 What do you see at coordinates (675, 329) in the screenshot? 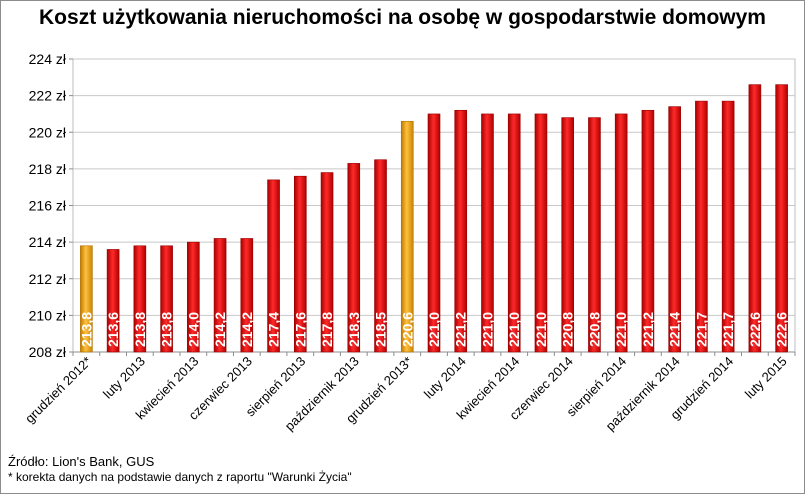
I see `bar-value-label: 221,4` at bounding box center [675, 329].